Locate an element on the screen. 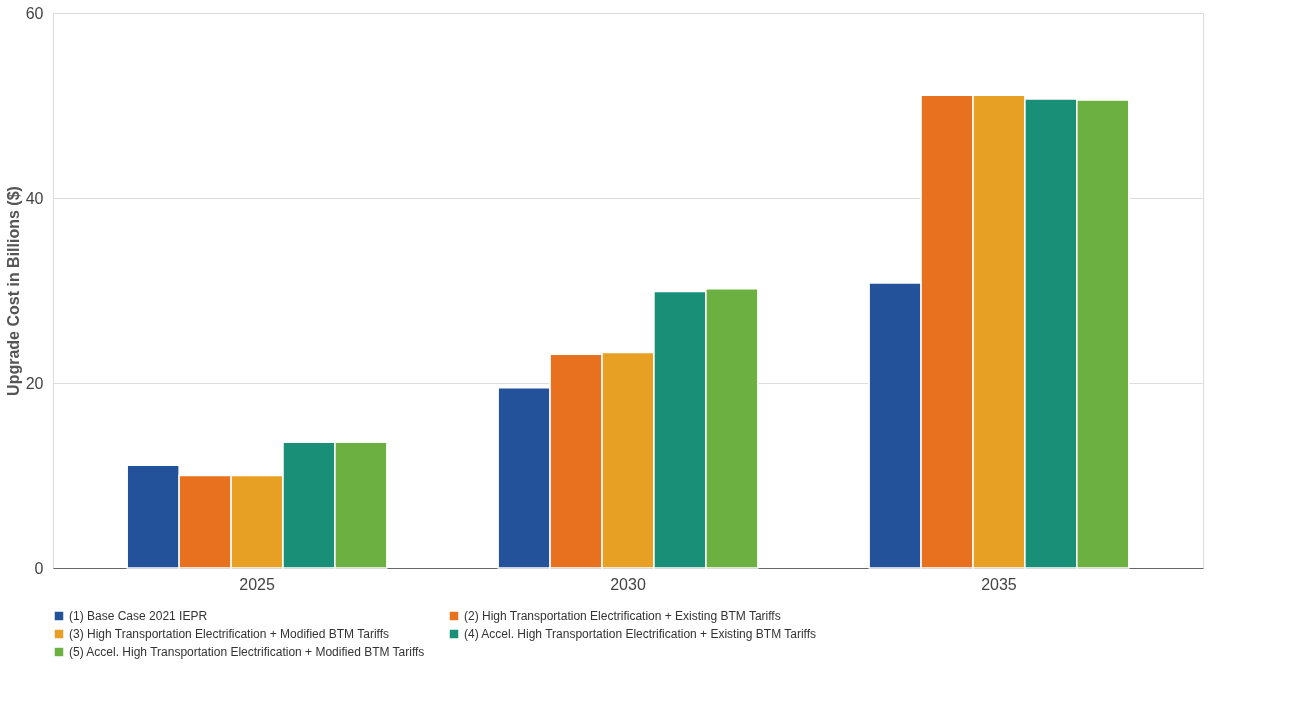  legend-label: (1) Base Case 2021 IEPR is located at coordinates (138, 616).